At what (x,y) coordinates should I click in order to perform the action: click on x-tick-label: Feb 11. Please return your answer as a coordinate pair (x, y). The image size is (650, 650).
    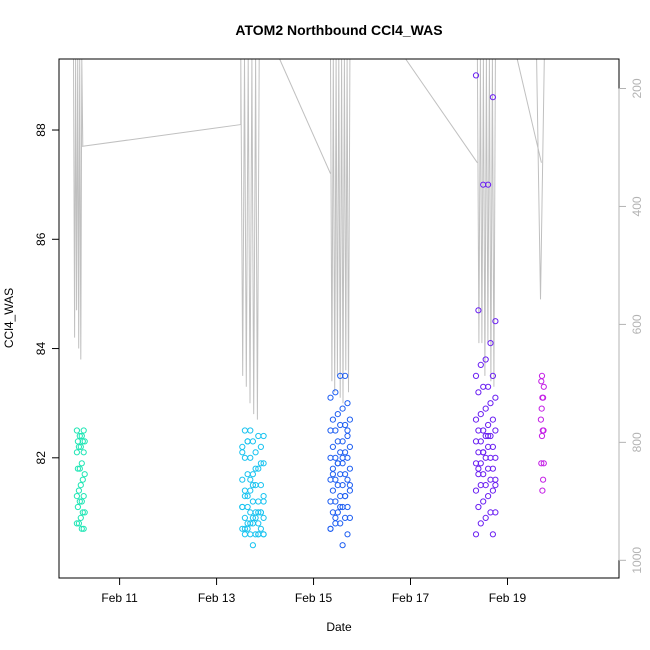
    Looking at the image, I should click on (119, 598).